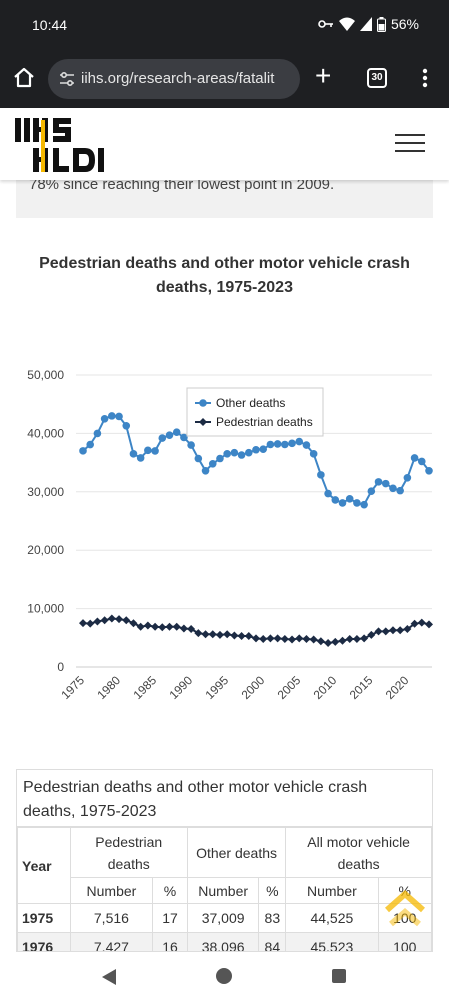 This screenshot has height=1000, width=449. What do you see at coordinates (425, 78) in the screenshot?
I see `more-options-icon` at bounding box center [425, 78].